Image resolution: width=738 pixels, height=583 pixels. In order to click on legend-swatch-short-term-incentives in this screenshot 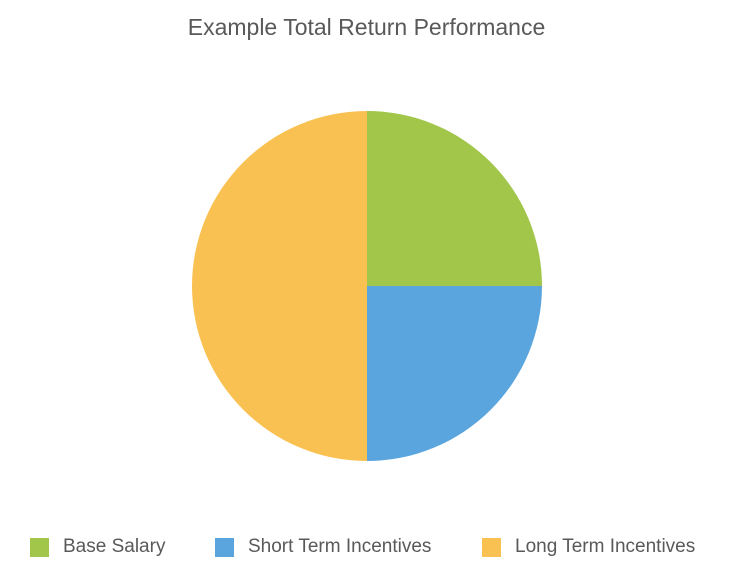, I will do `click(224, 547)`.